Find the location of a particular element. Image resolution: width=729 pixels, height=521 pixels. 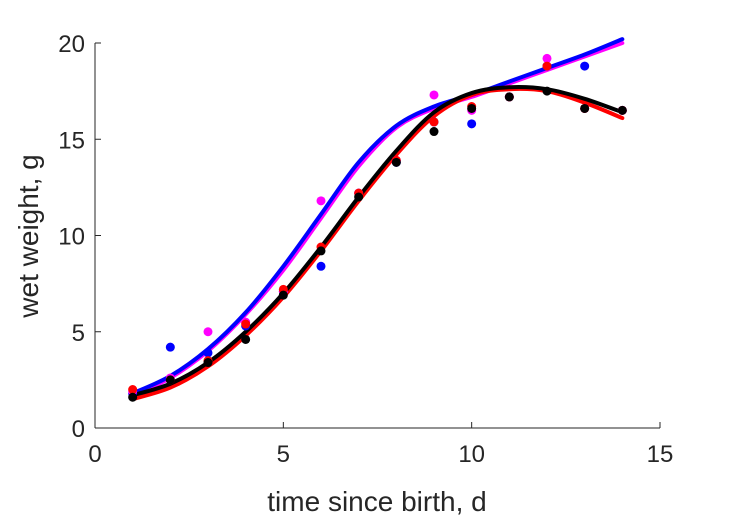

y-tick-label: 0 is located at coordinates (78, 429).